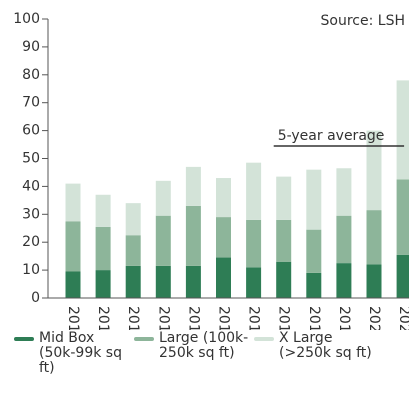 The height and width of the screenshot is (405, 409). What do you see at coordinates (80, 353) in the screenshot?
I see `legend-label: Mid Box (50k-99k sq ft)` at bounding box center [80, 353].